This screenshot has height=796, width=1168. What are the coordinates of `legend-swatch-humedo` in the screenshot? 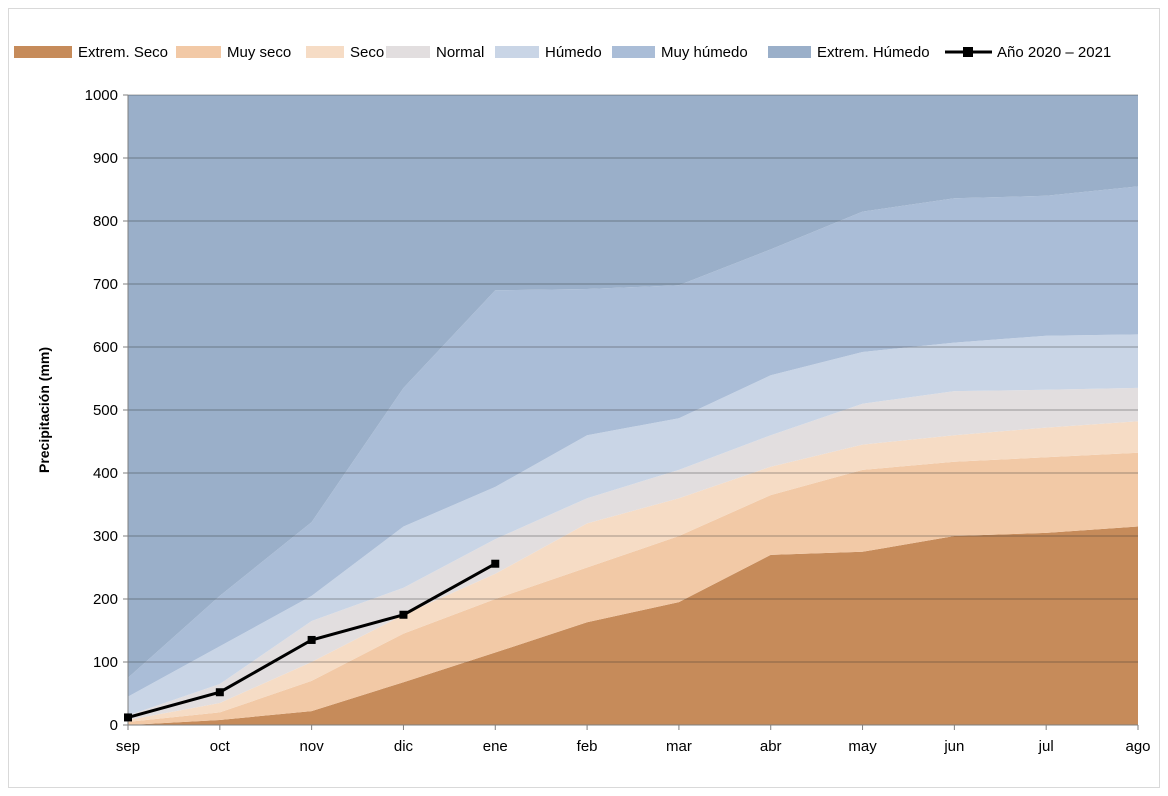 It's located at (517, 52).